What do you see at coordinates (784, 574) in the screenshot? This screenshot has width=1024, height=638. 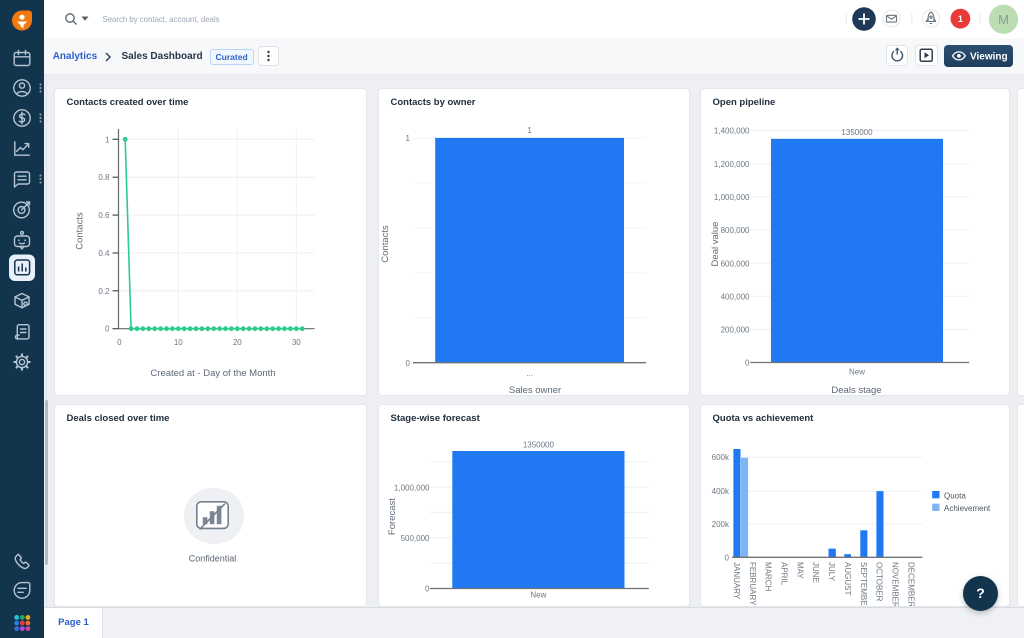 I see `svg-text: APRIL` at bounding box center [784, 574].